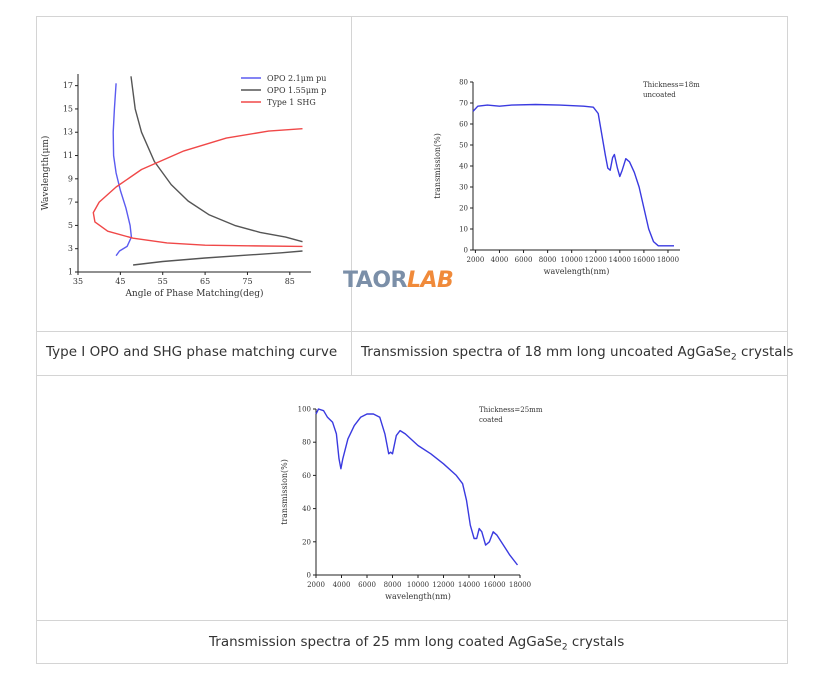 The image size is (824, 693). What do you see at coordinates (70, 225) in the screenshot?
I see `y-tick-label: 5` at bounding box center [70, 225].